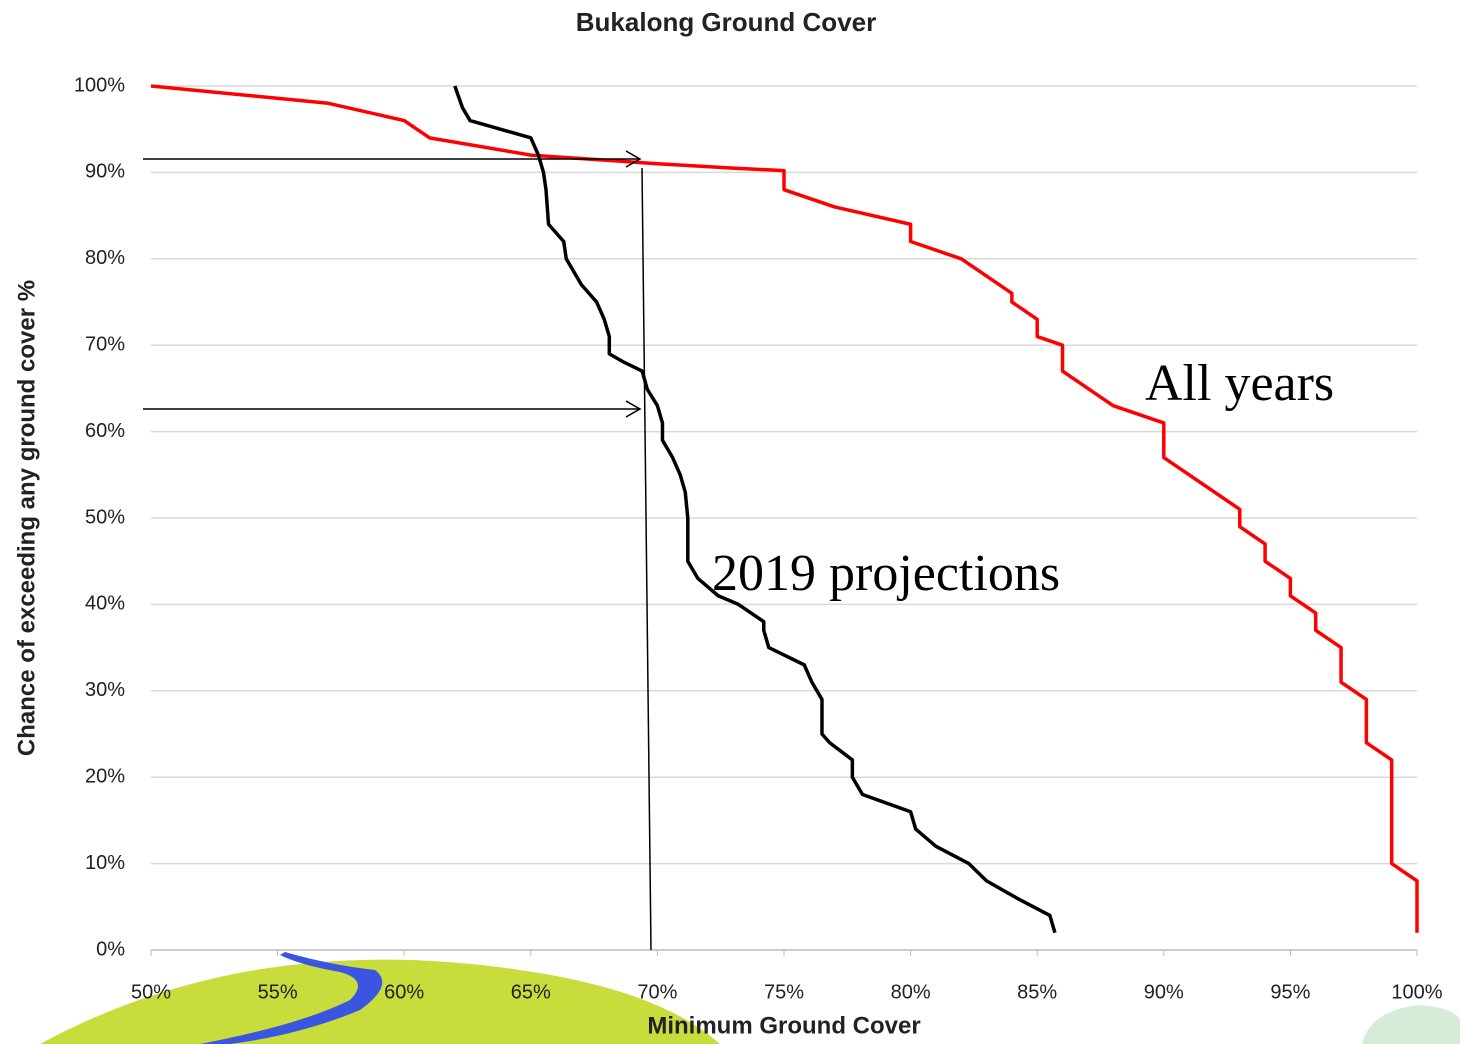 This screenshot has height=1044, width=1460. What do you see at coordinates (105, 604) in the screenshot?
I see `y-tick-label: 40%` at bounding box center [105, 604].